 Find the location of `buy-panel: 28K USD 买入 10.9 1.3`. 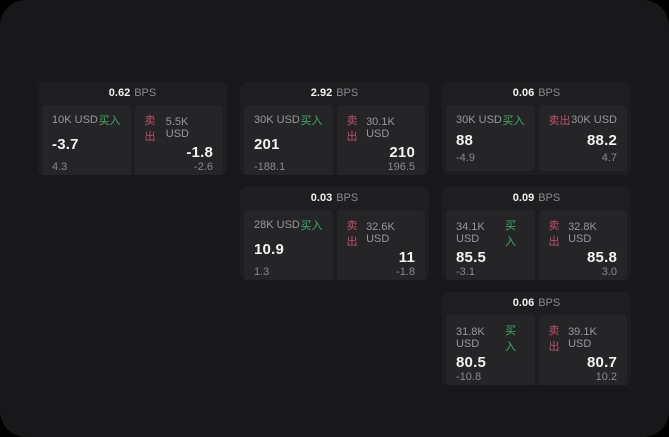

buy-panel: 28K USD 买入 10.9 1.3 is located at coordinates (288, 245).